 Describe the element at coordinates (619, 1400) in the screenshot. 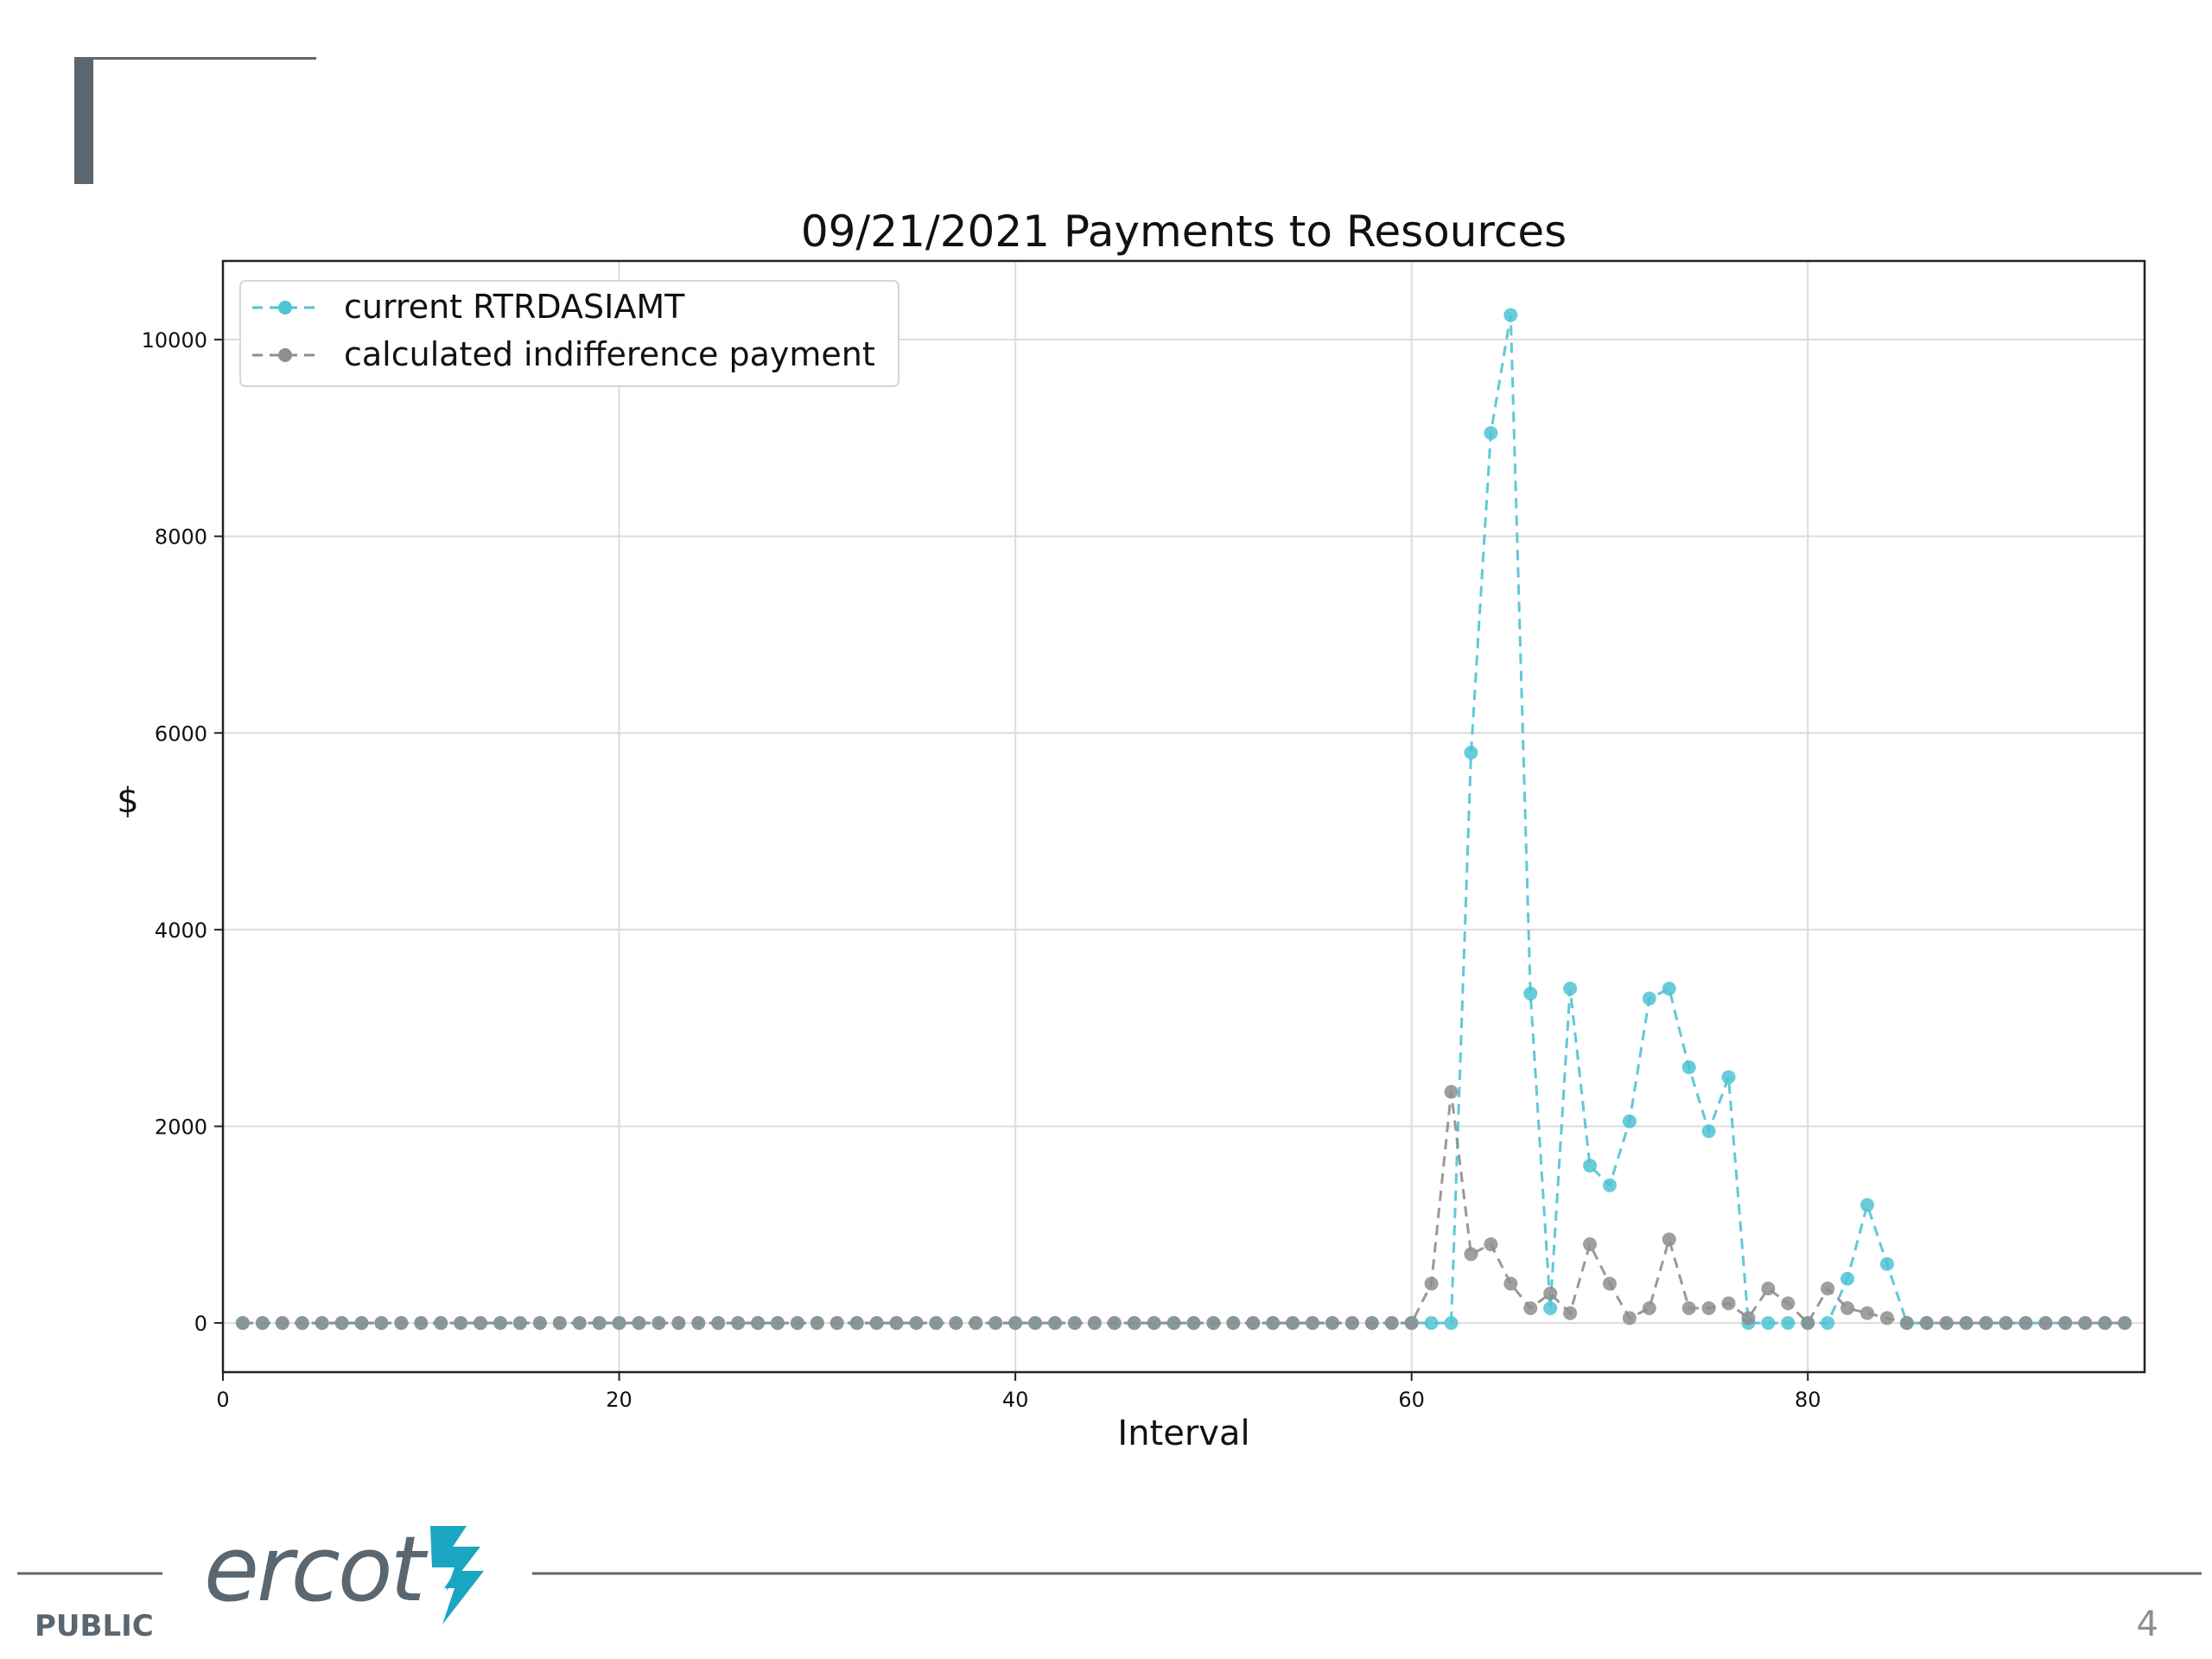

I see `x-tick-label: 20` at that location.